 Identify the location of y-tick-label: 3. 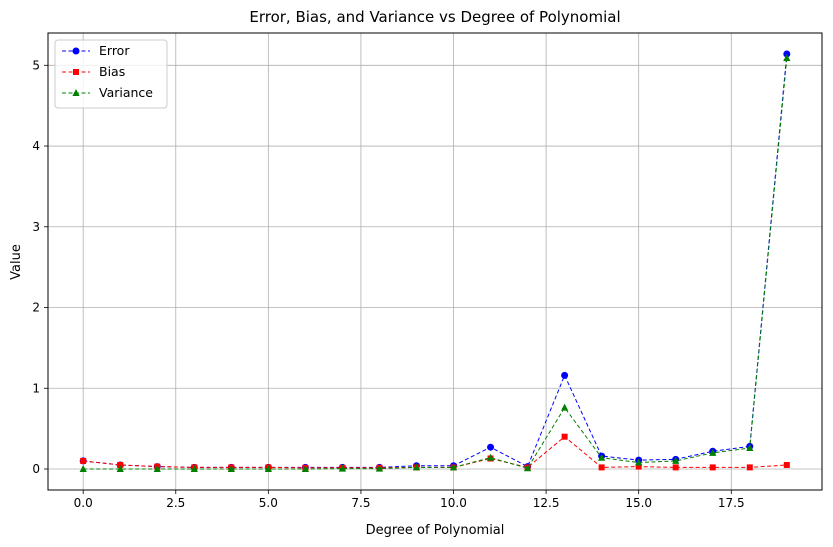
(36, 227).